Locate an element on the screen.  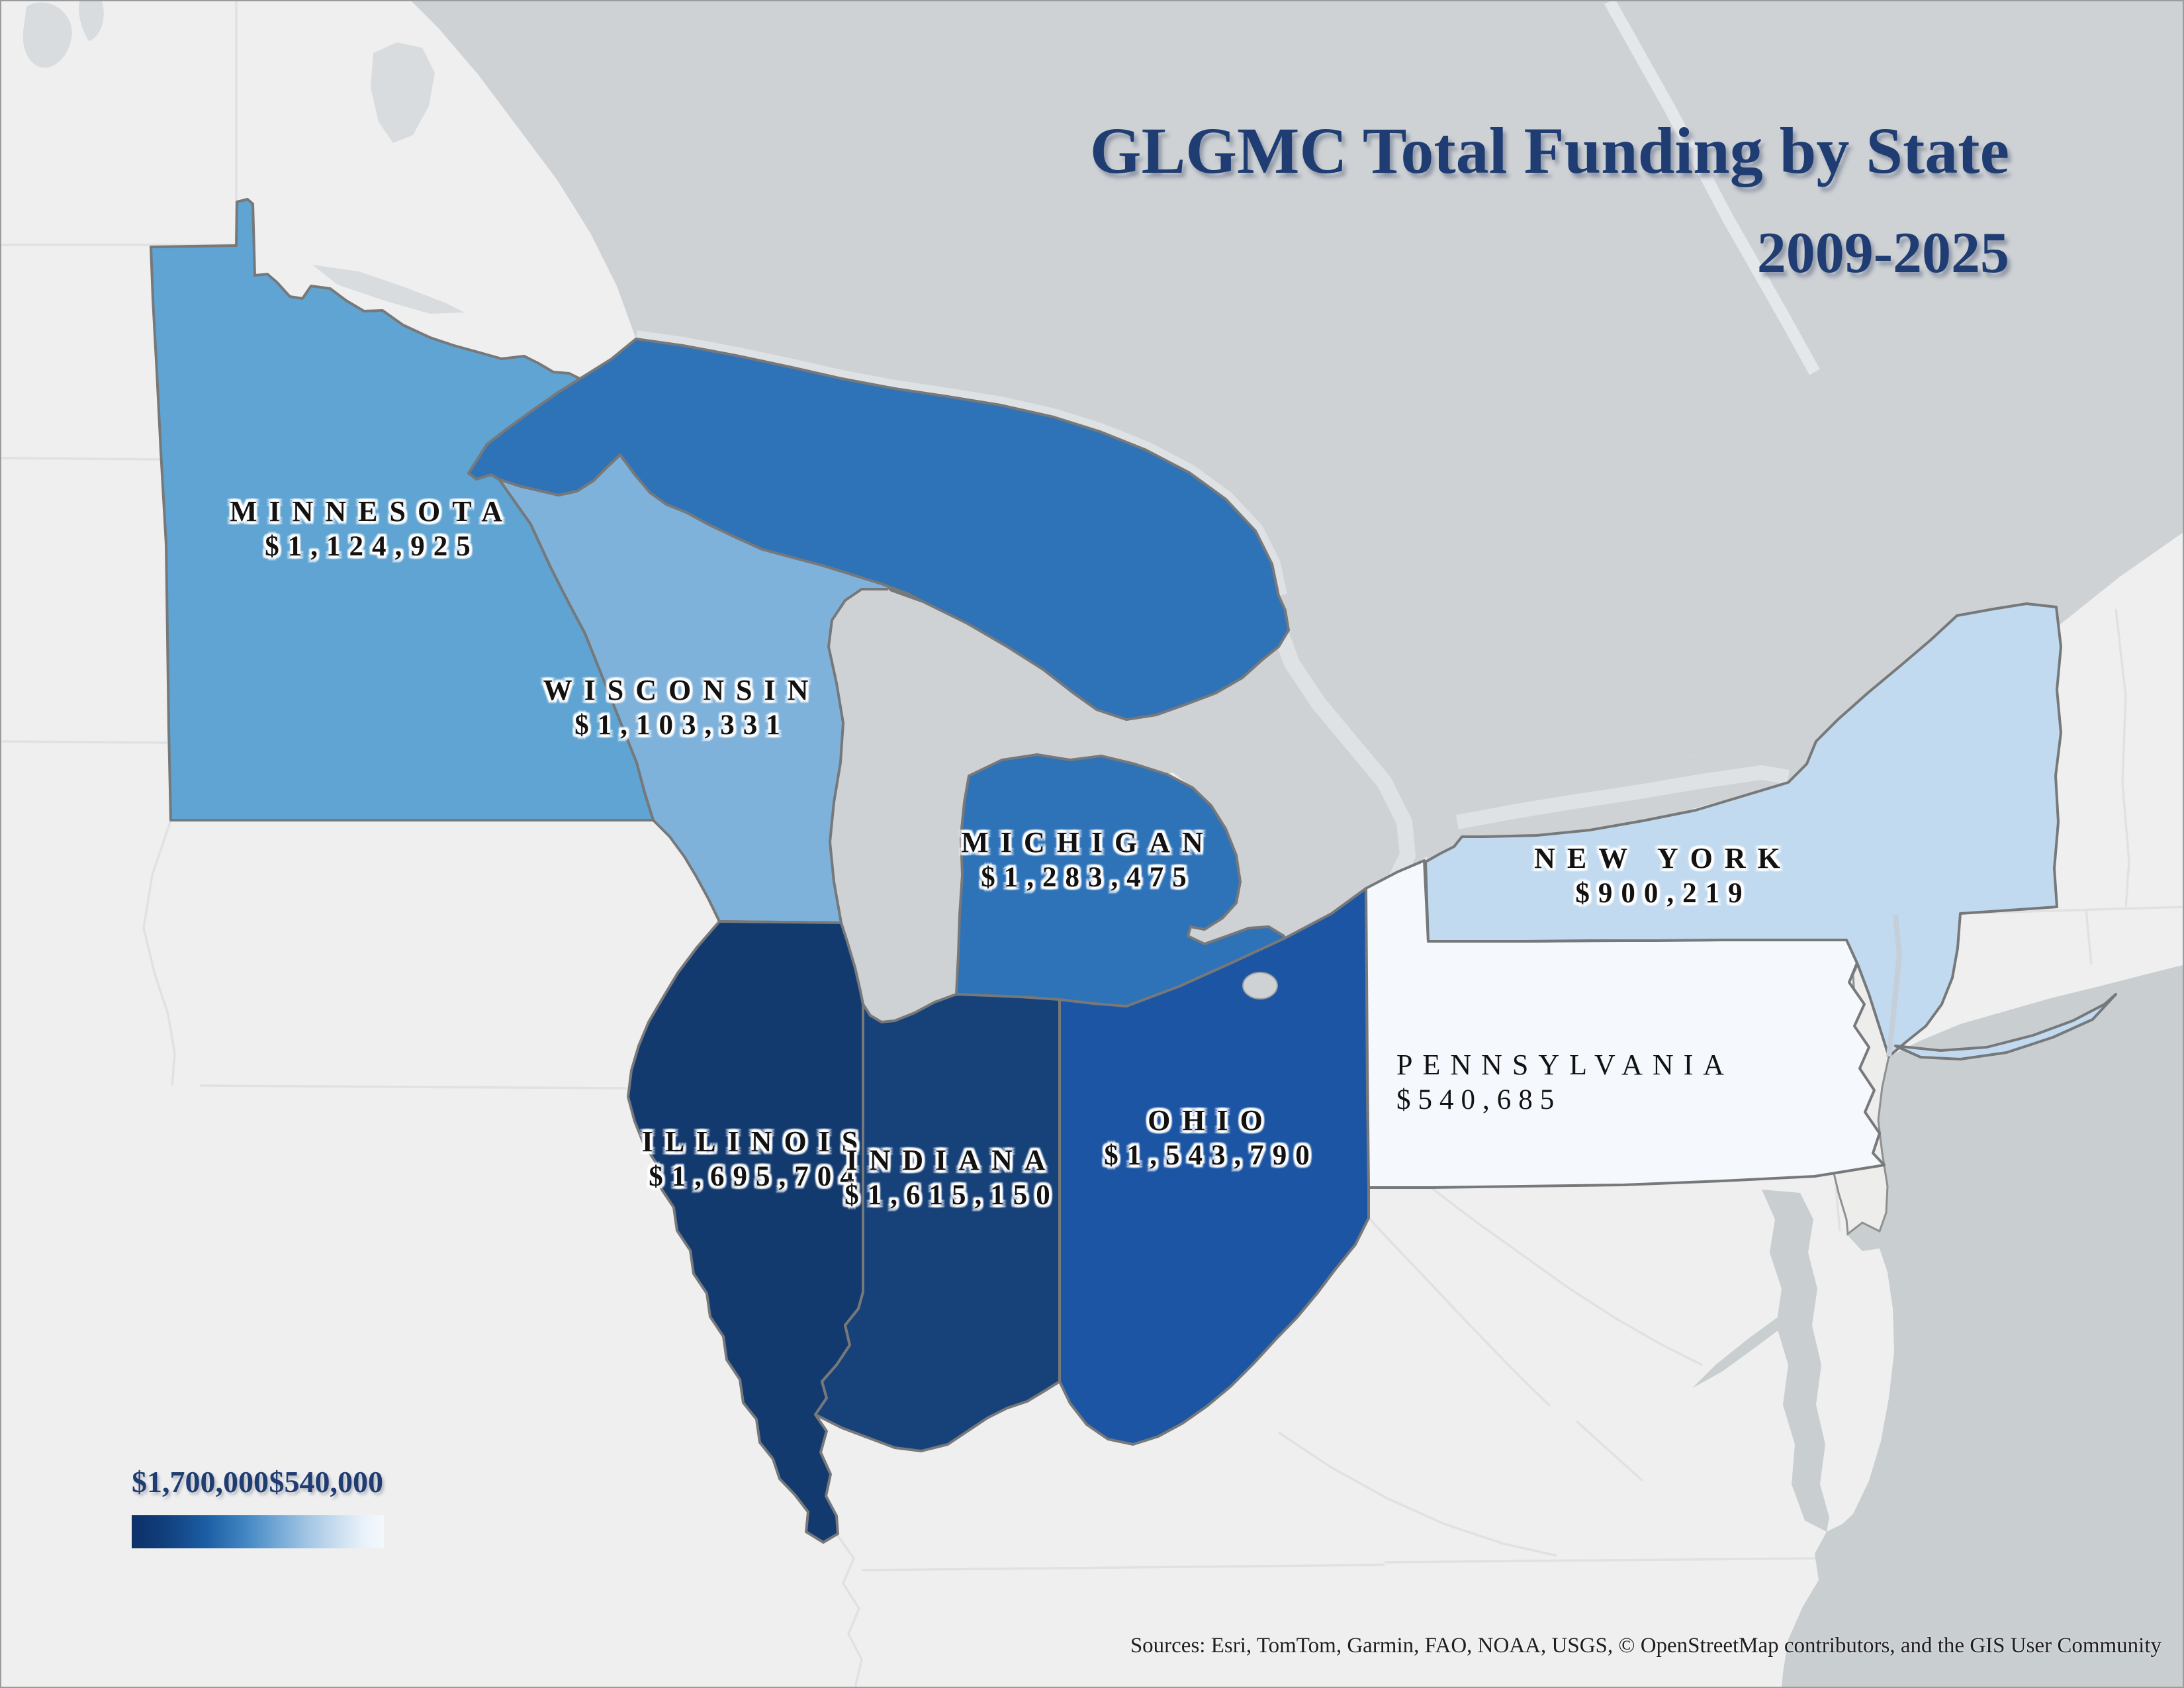
state-shape-michigan-upper is located at coordinates (879, 529).